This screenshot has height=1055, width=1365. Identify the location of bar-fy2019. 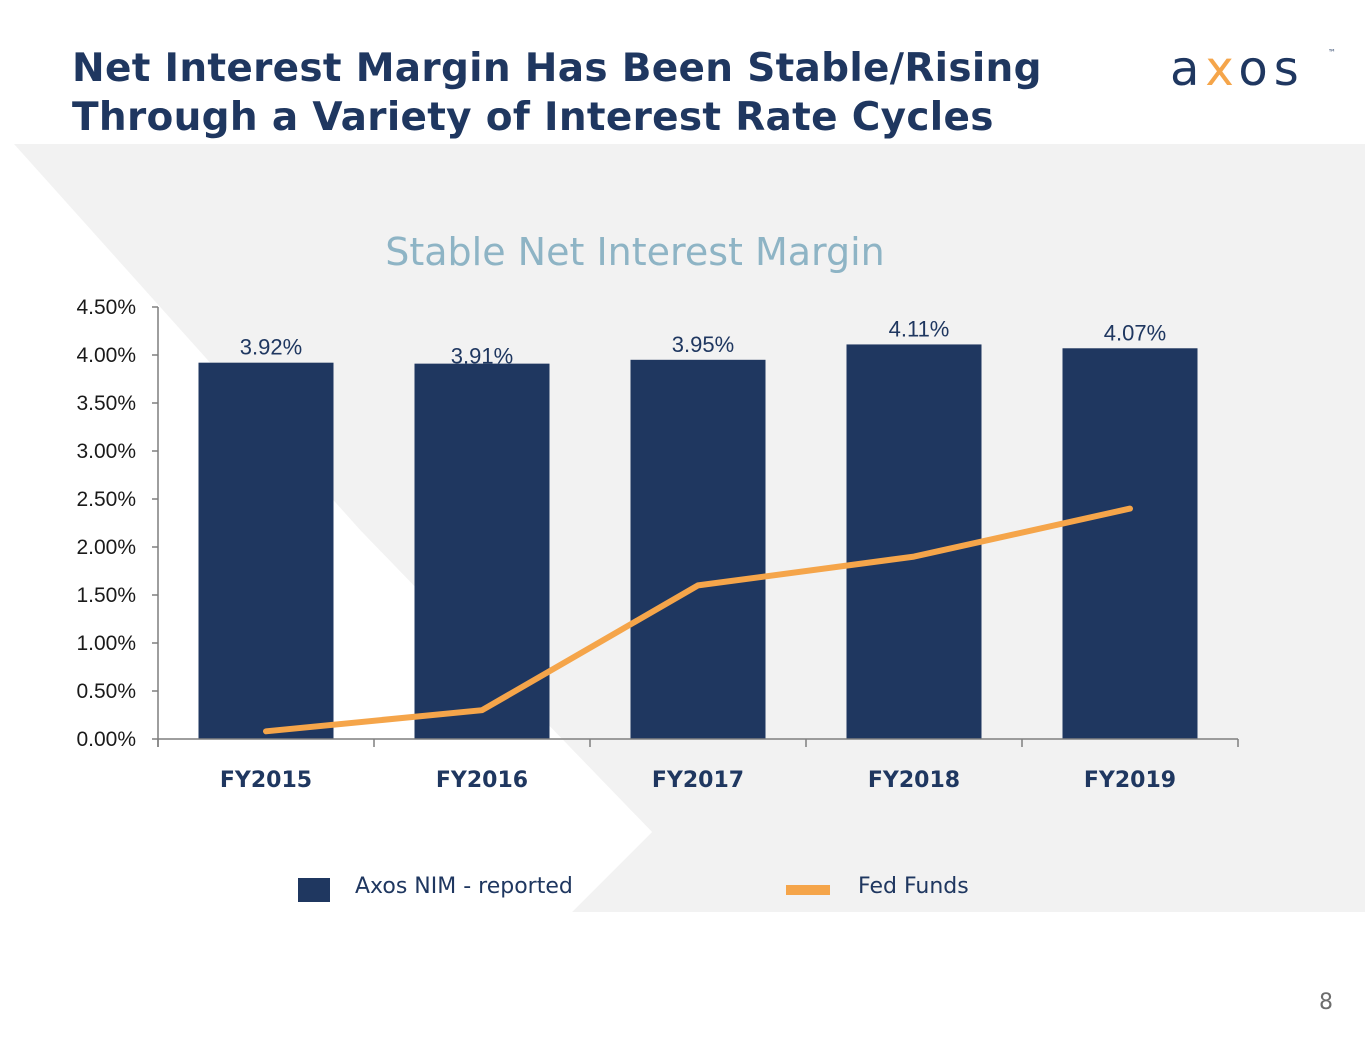
(1130, 543).